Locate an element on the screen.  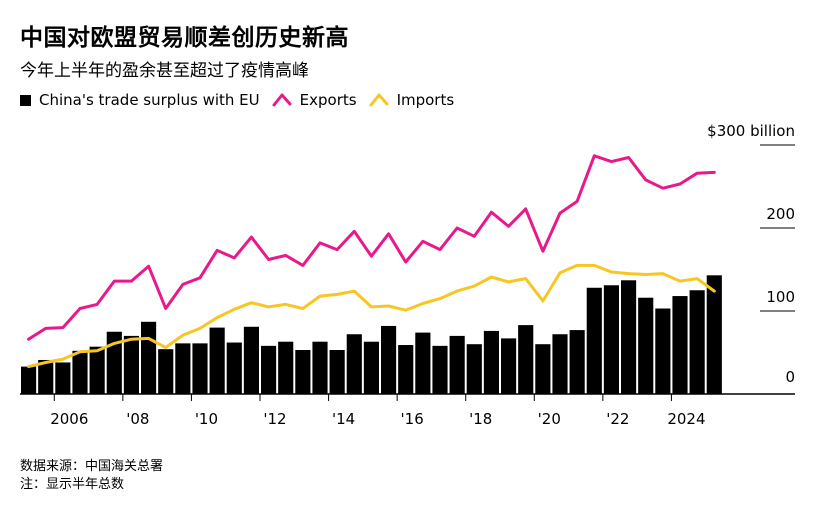
x-tick-label: 2006 is located at coordinates (69, 419).